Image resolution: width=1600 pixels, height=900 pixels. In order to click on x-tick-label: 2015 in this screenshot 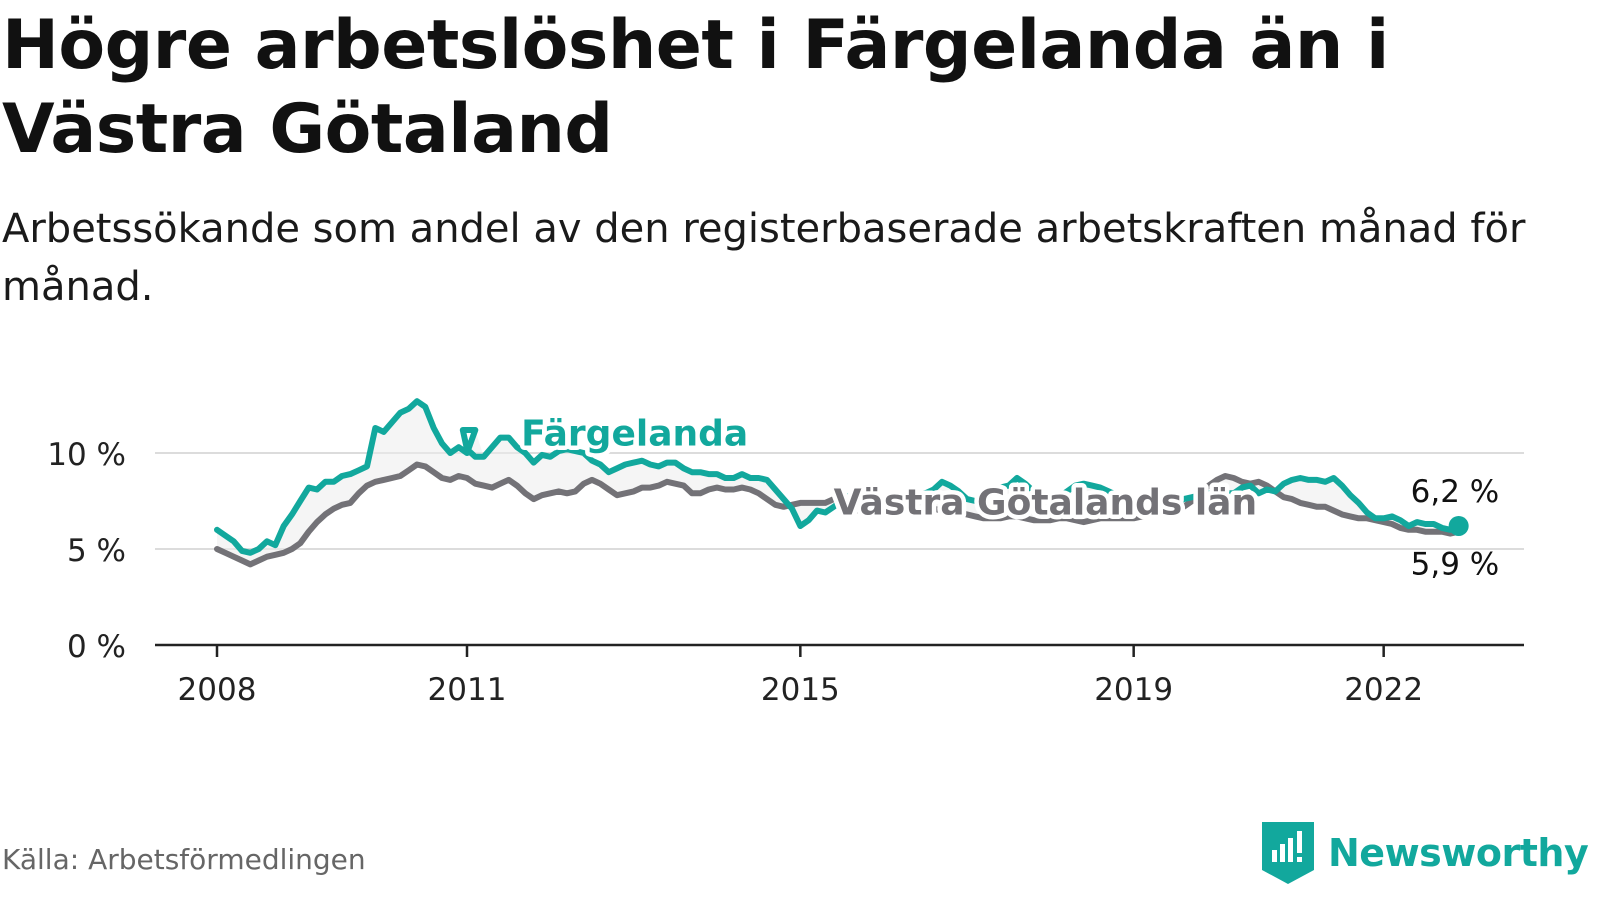, I will do `click(800, 690)`.